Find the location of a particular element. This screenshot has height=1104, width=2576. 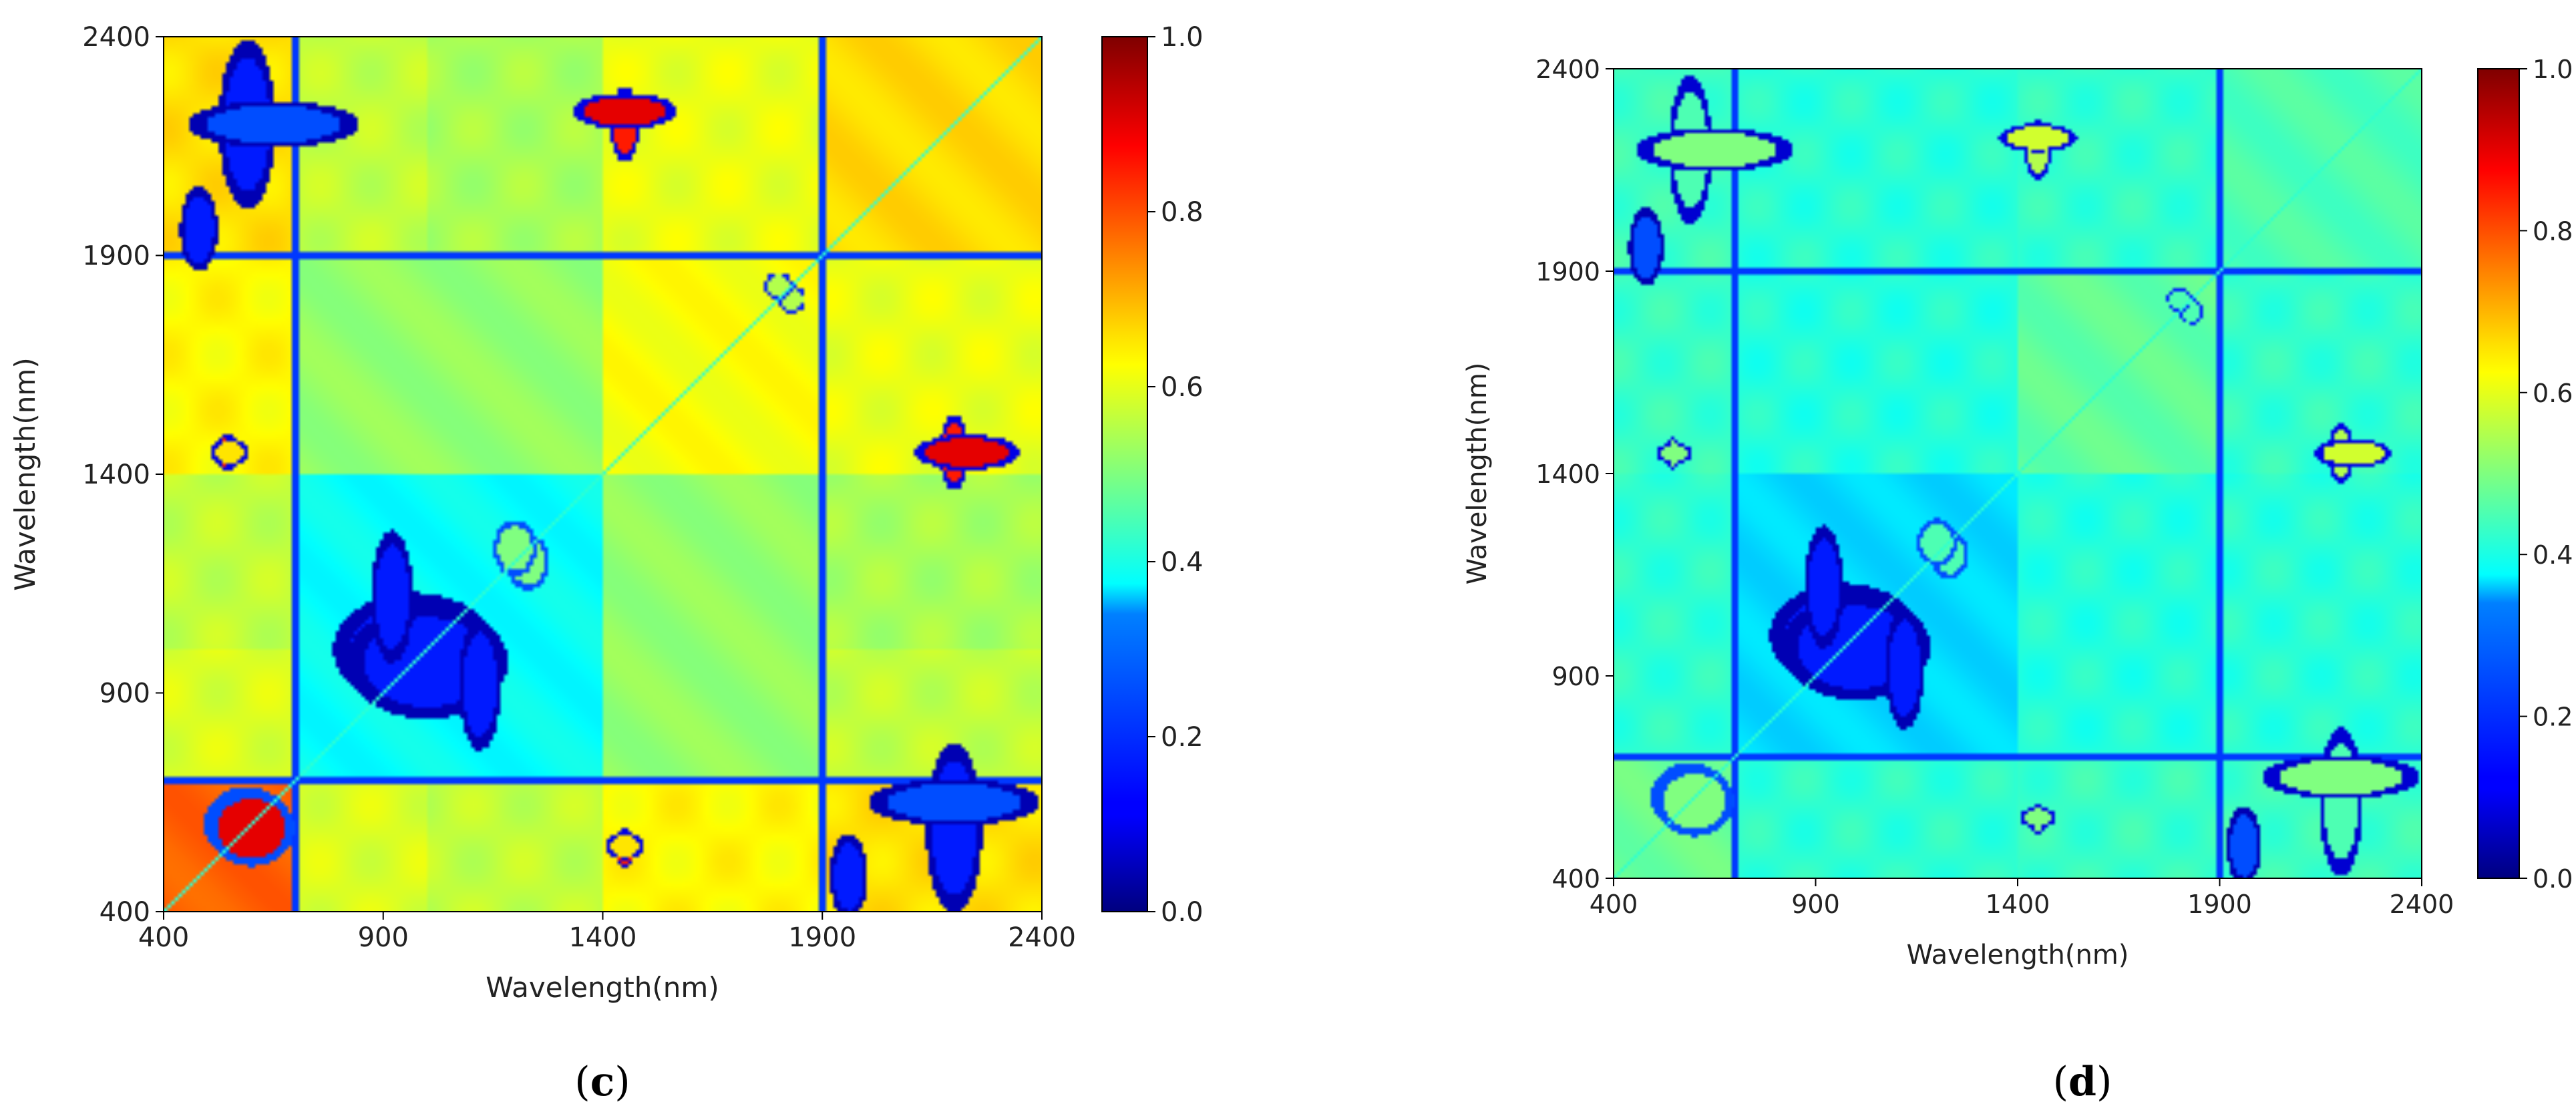

y-tick-label-c: 900 is located at coordinates (125, 694).